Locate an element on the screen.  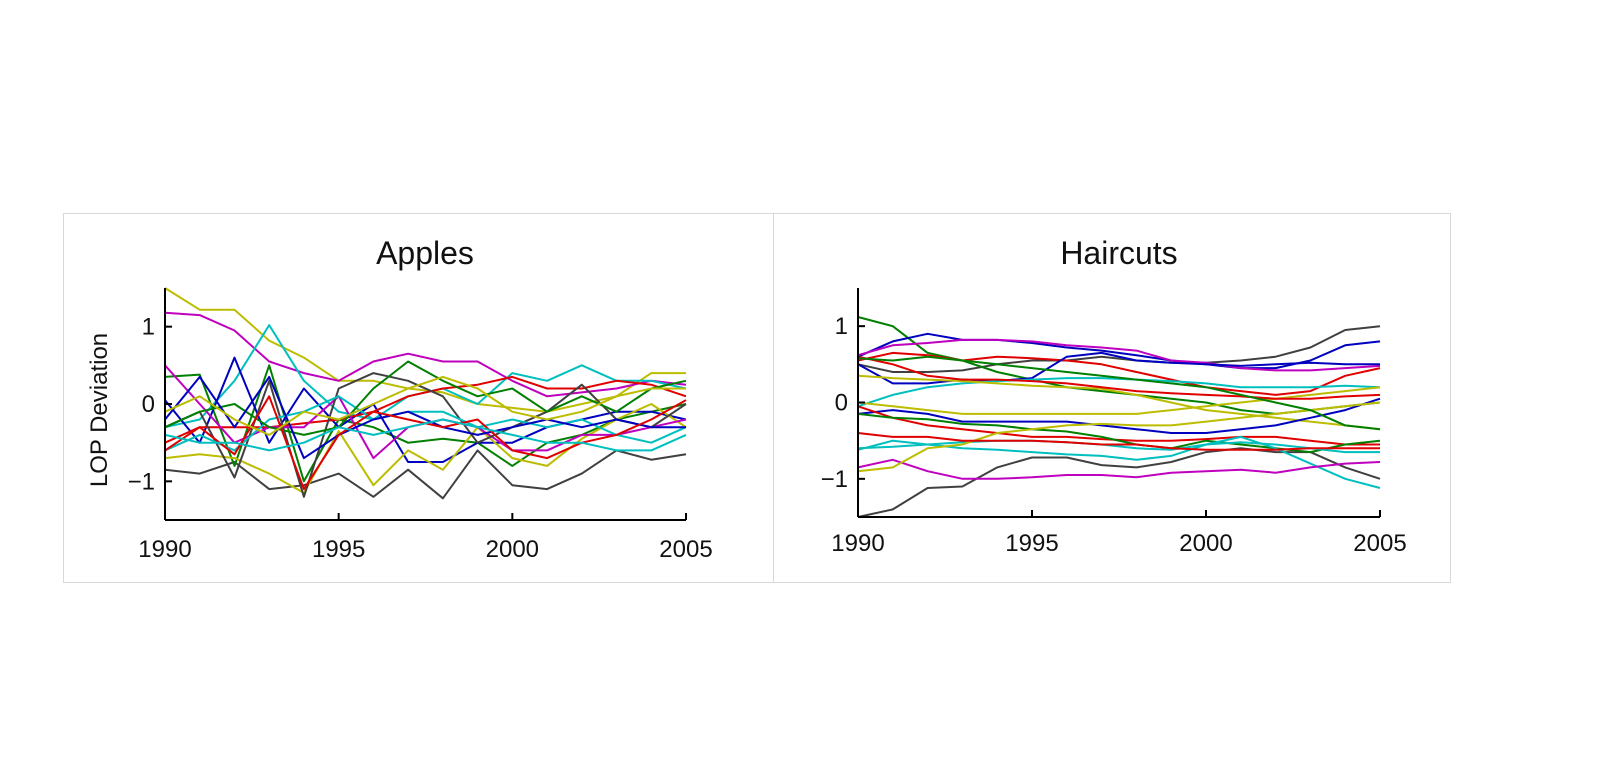
chart-title: Haircuts is located at coordinates (1118, 253).